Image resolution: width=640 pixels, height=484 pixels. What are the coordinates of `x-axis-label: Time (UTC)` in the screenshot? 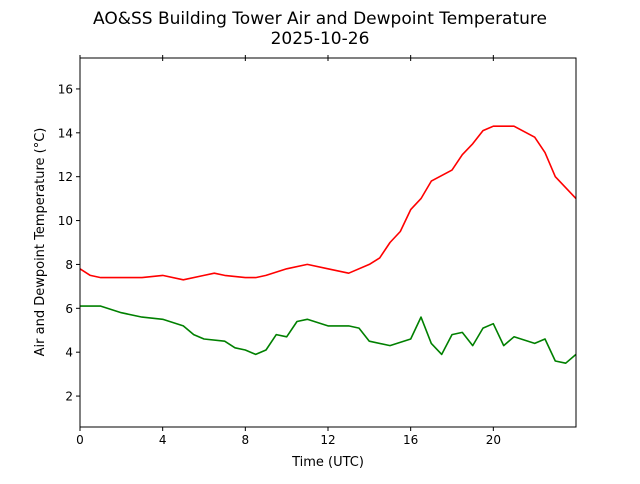 It's located at (327, 462).